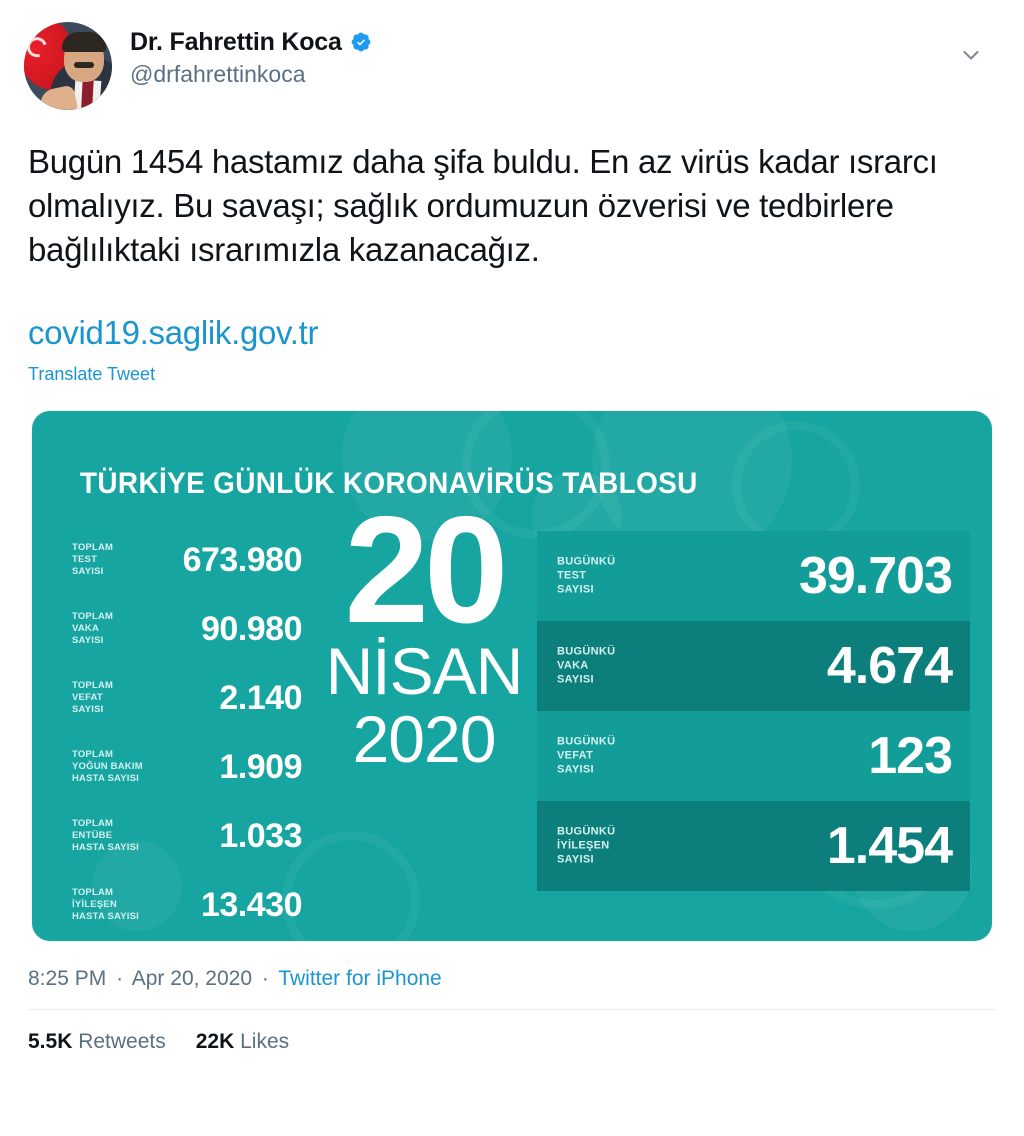  I want to click on daily-stat-value: 39.703, so click(875, 575).